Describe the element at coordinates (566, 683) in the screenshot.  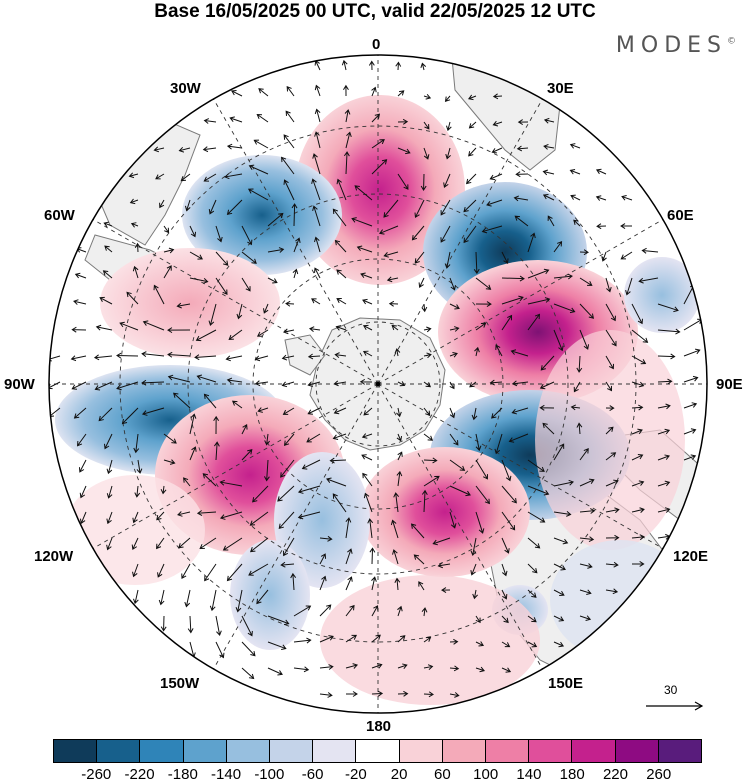
I see `lon-label-150e: 150E` at that location.